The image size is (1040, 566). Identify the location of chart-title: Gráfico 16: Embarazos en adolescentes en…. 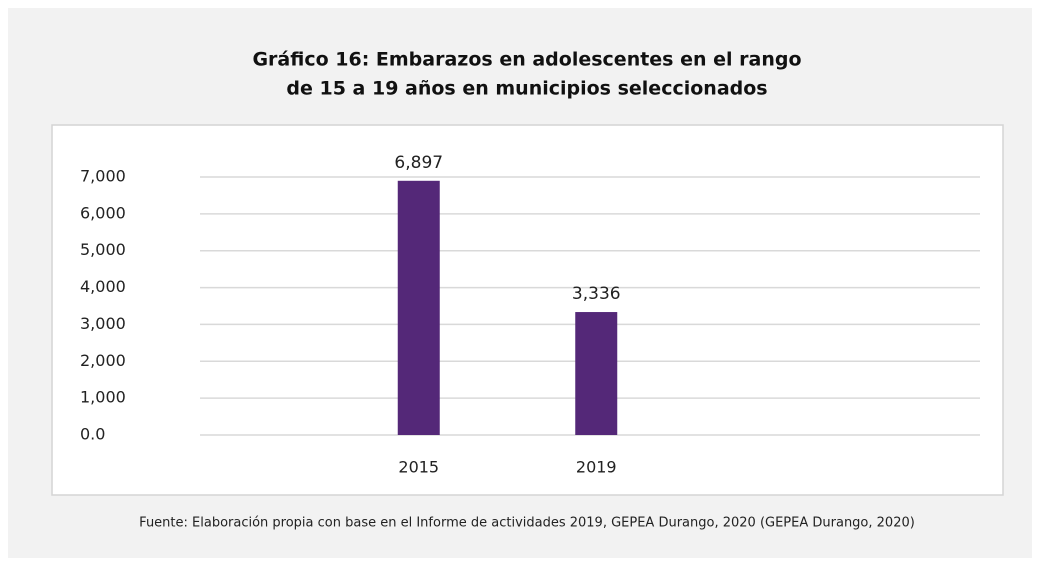
(526, 60).